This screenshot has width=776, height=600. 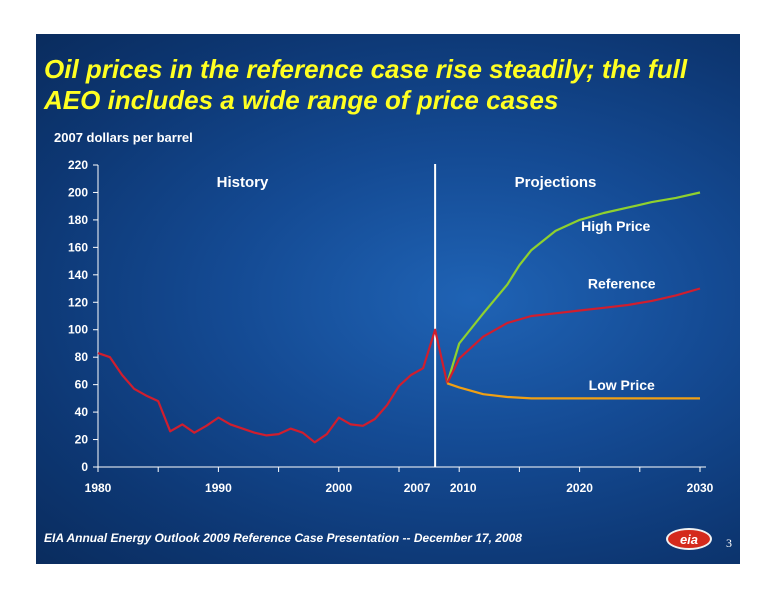 I want to click on y-tick-label: 60, so click(x=82, y=385).